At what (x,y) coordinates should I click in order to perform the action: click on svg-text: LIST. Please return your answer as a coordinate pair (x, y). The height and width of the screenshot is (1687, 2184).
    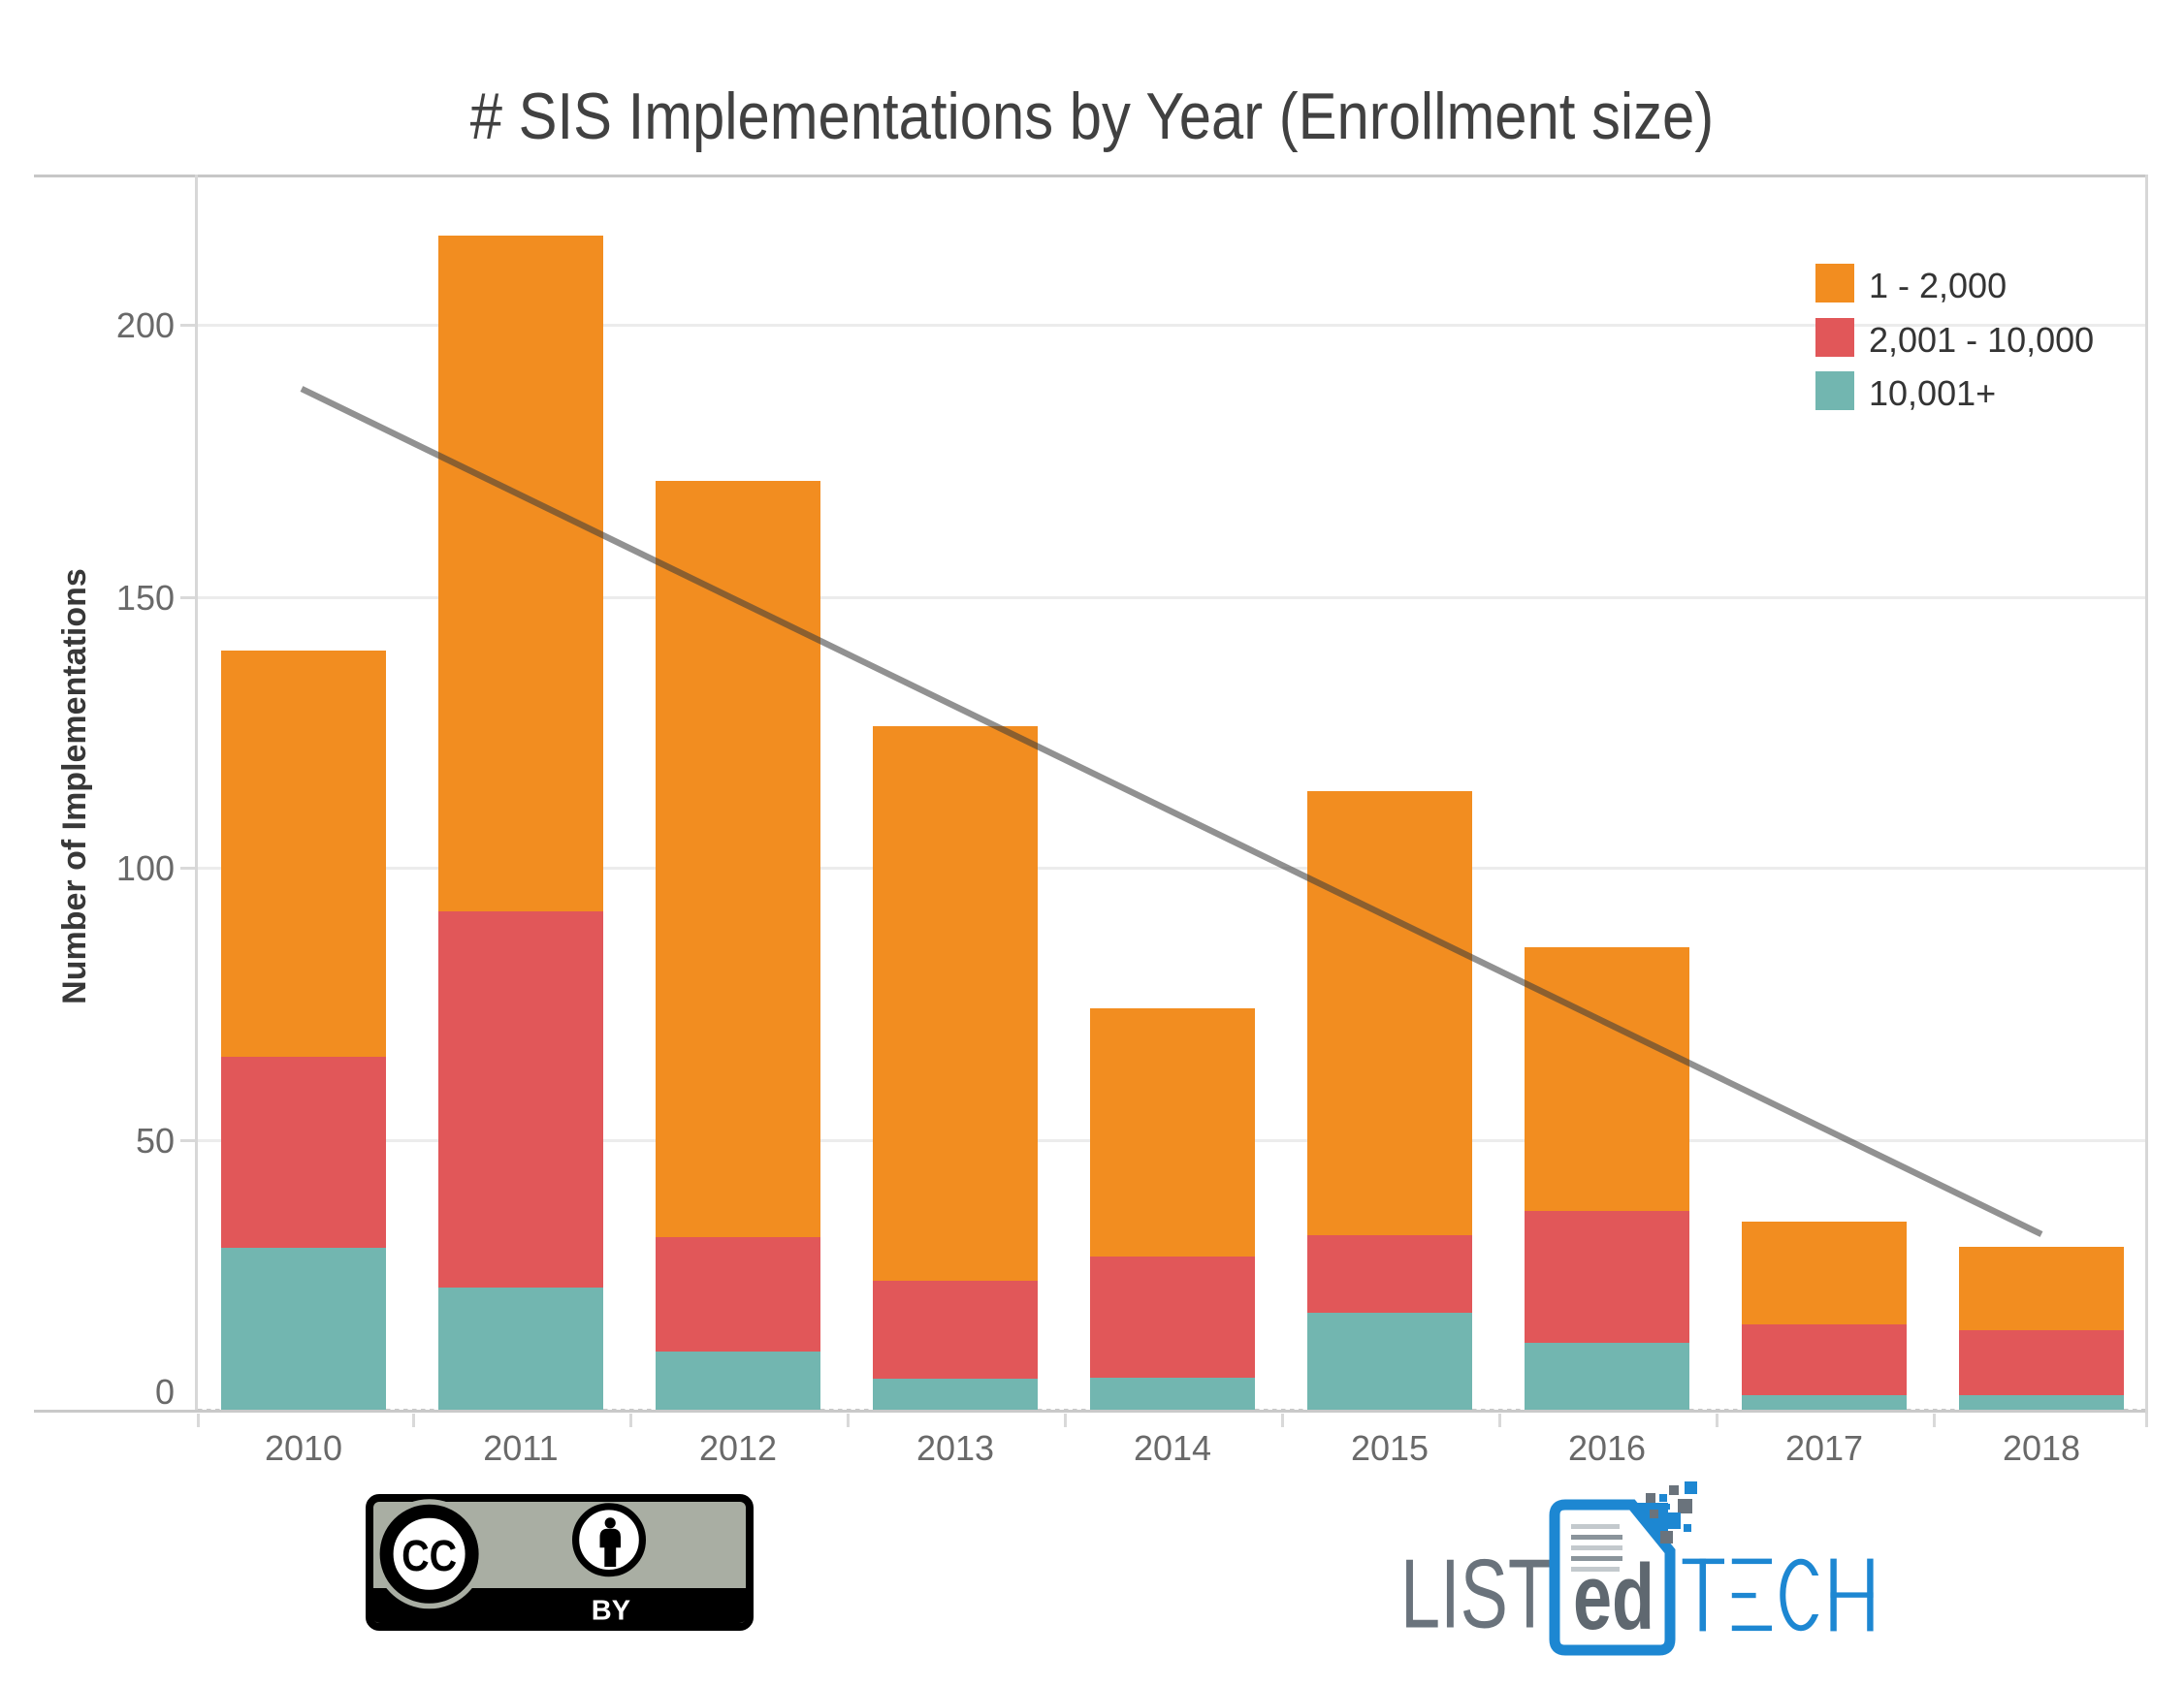
    Looking at the image, I should click on (1476, 1595).